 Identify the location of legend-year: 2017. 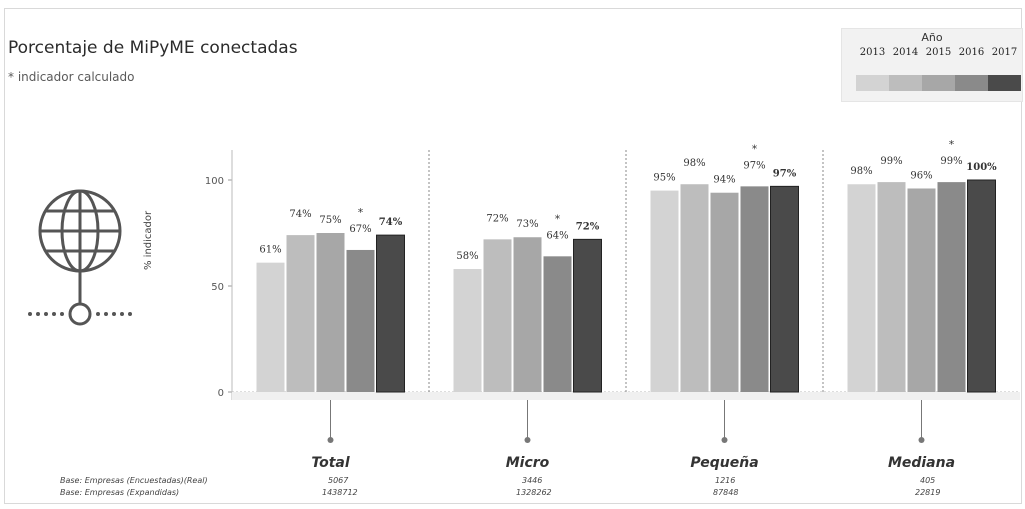
(1004, 52).